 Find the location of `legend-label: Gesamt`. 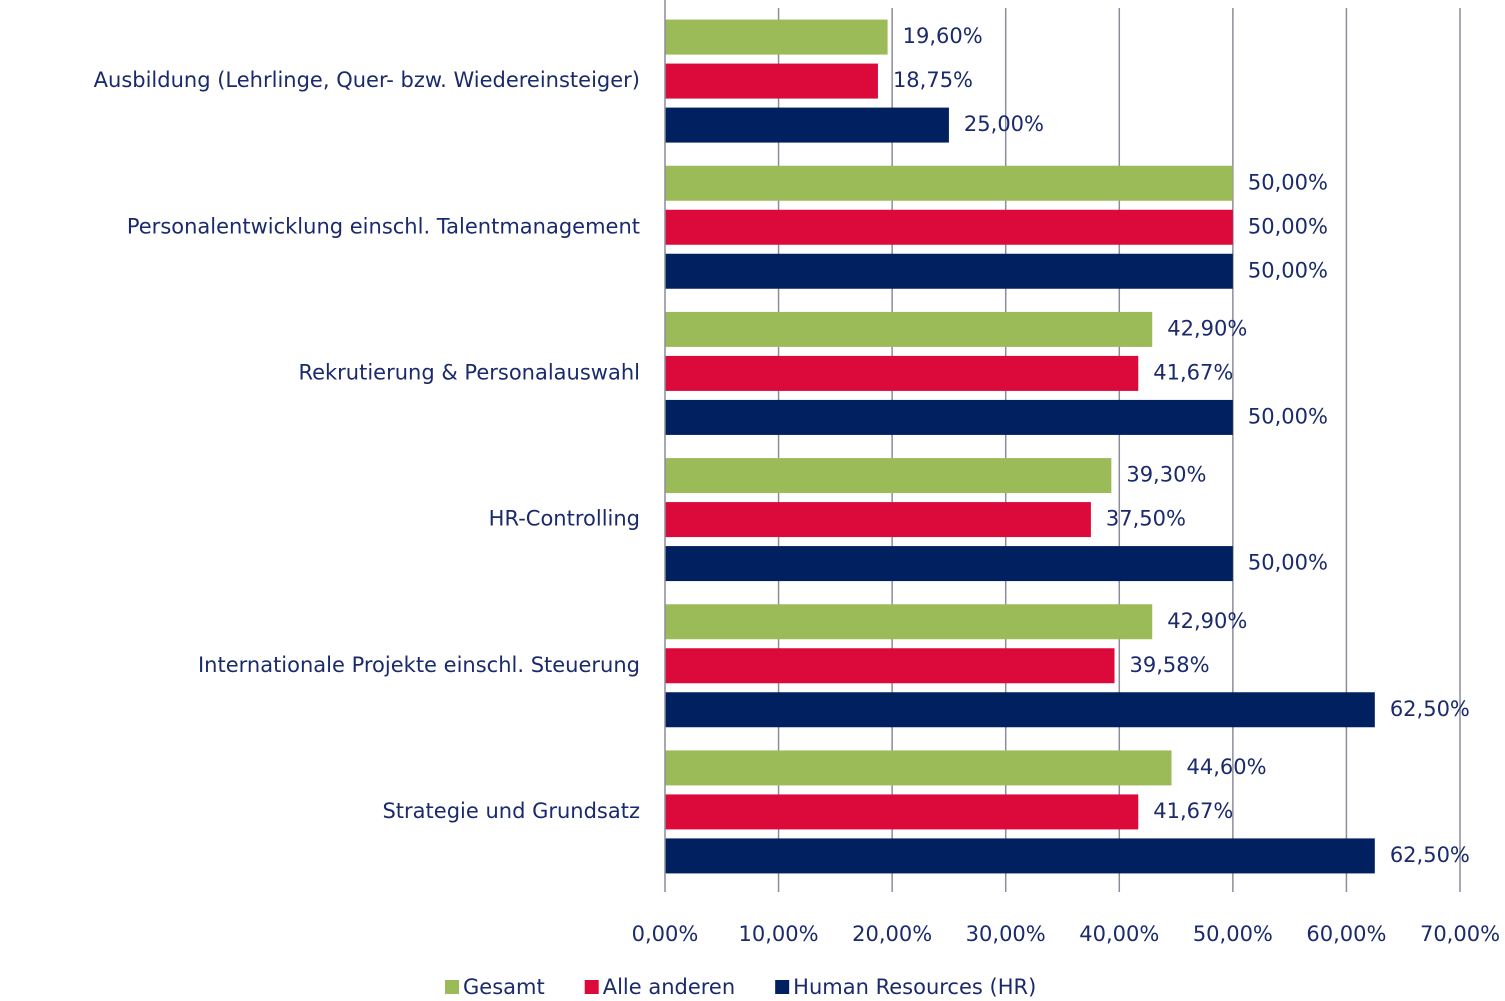

legend-label: Gesamt is located at coordinates (504, 987).